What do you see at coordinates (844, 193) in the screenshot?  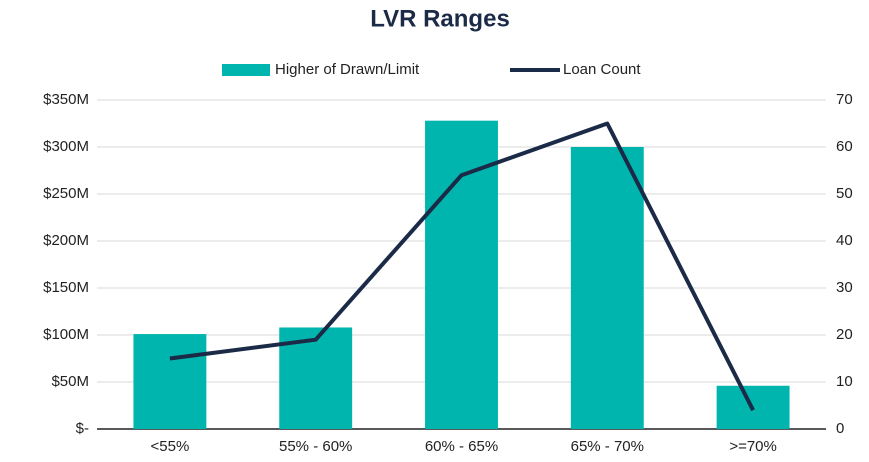 I see `y2-tick-label: 50` at bounding box center [844, 193].